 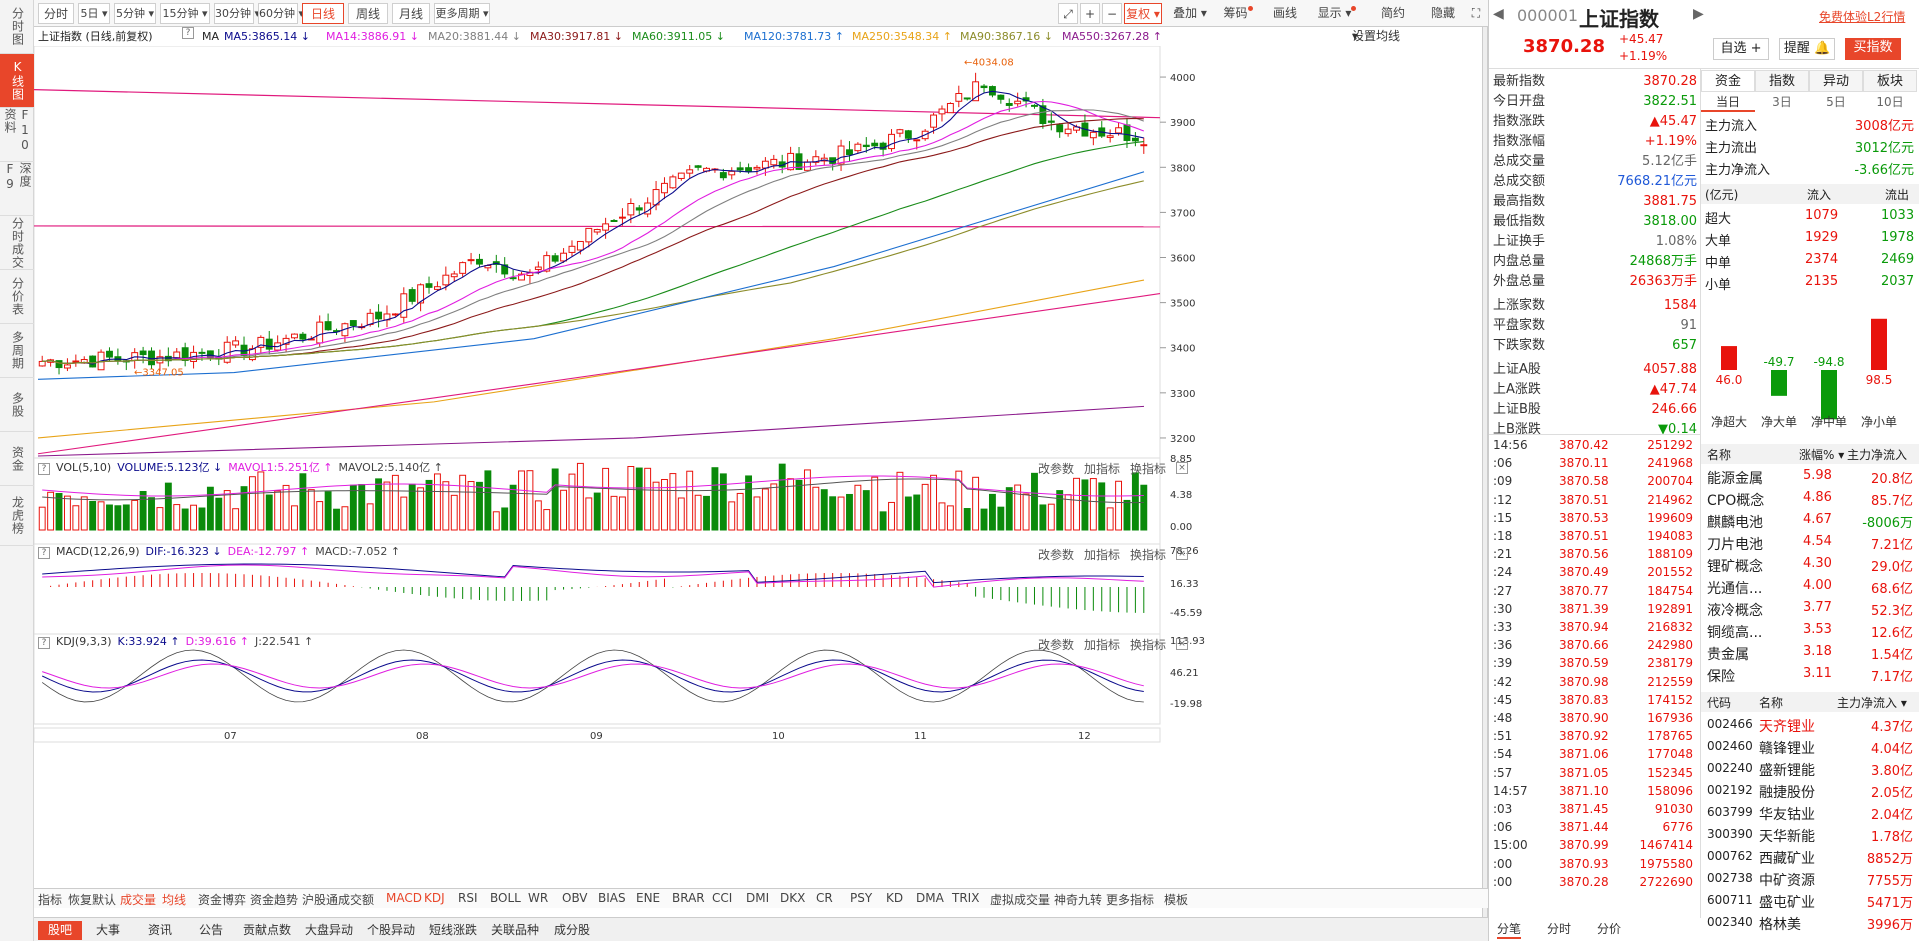 What do you see at coordinates (1182, 554) in the screenshot?
I see `macd-close-icon: ×` at bounding box center [1182, 554].